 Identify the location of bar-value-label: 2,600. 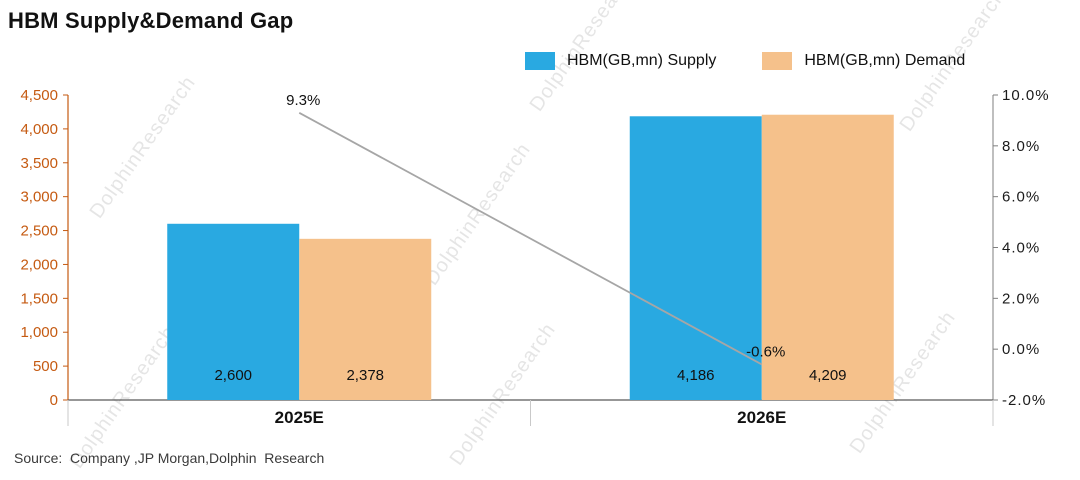
(233, 375).